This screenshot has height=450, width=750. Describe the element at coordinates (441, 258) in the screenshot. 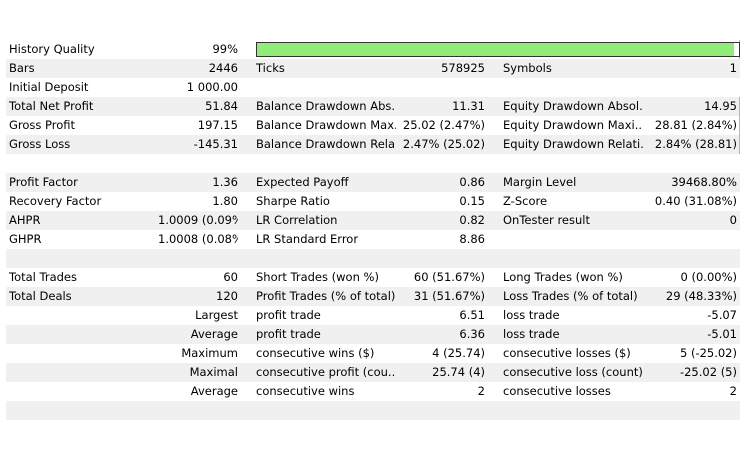

I see `spacer-2-c3-value` at that location.